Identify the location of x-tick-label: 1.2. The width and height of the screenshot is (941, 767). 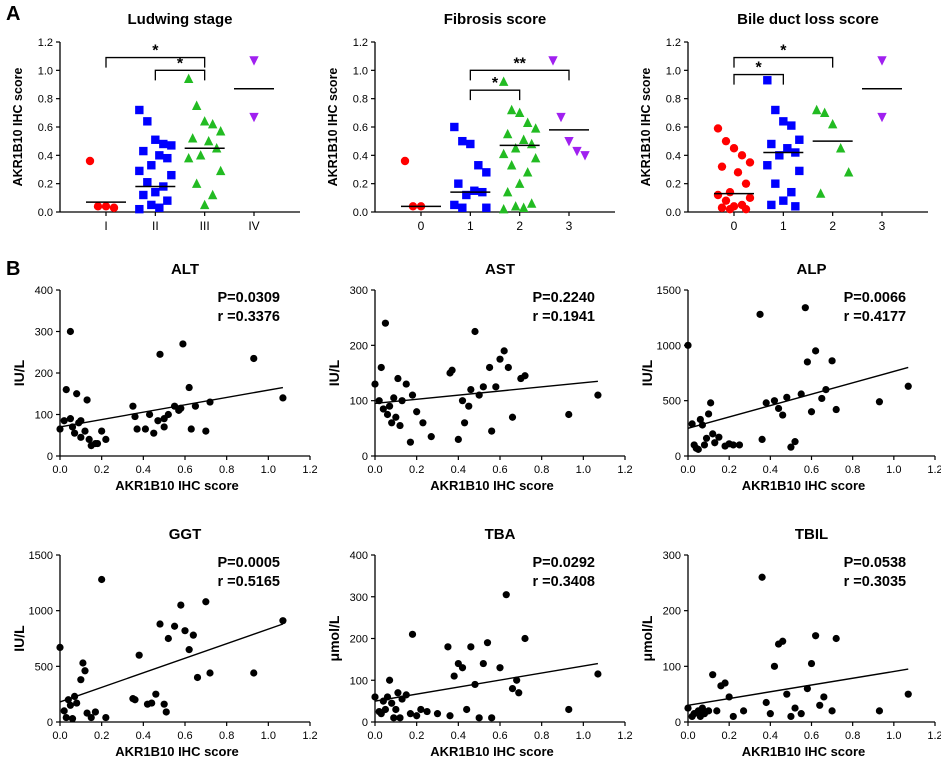
(309, 736).